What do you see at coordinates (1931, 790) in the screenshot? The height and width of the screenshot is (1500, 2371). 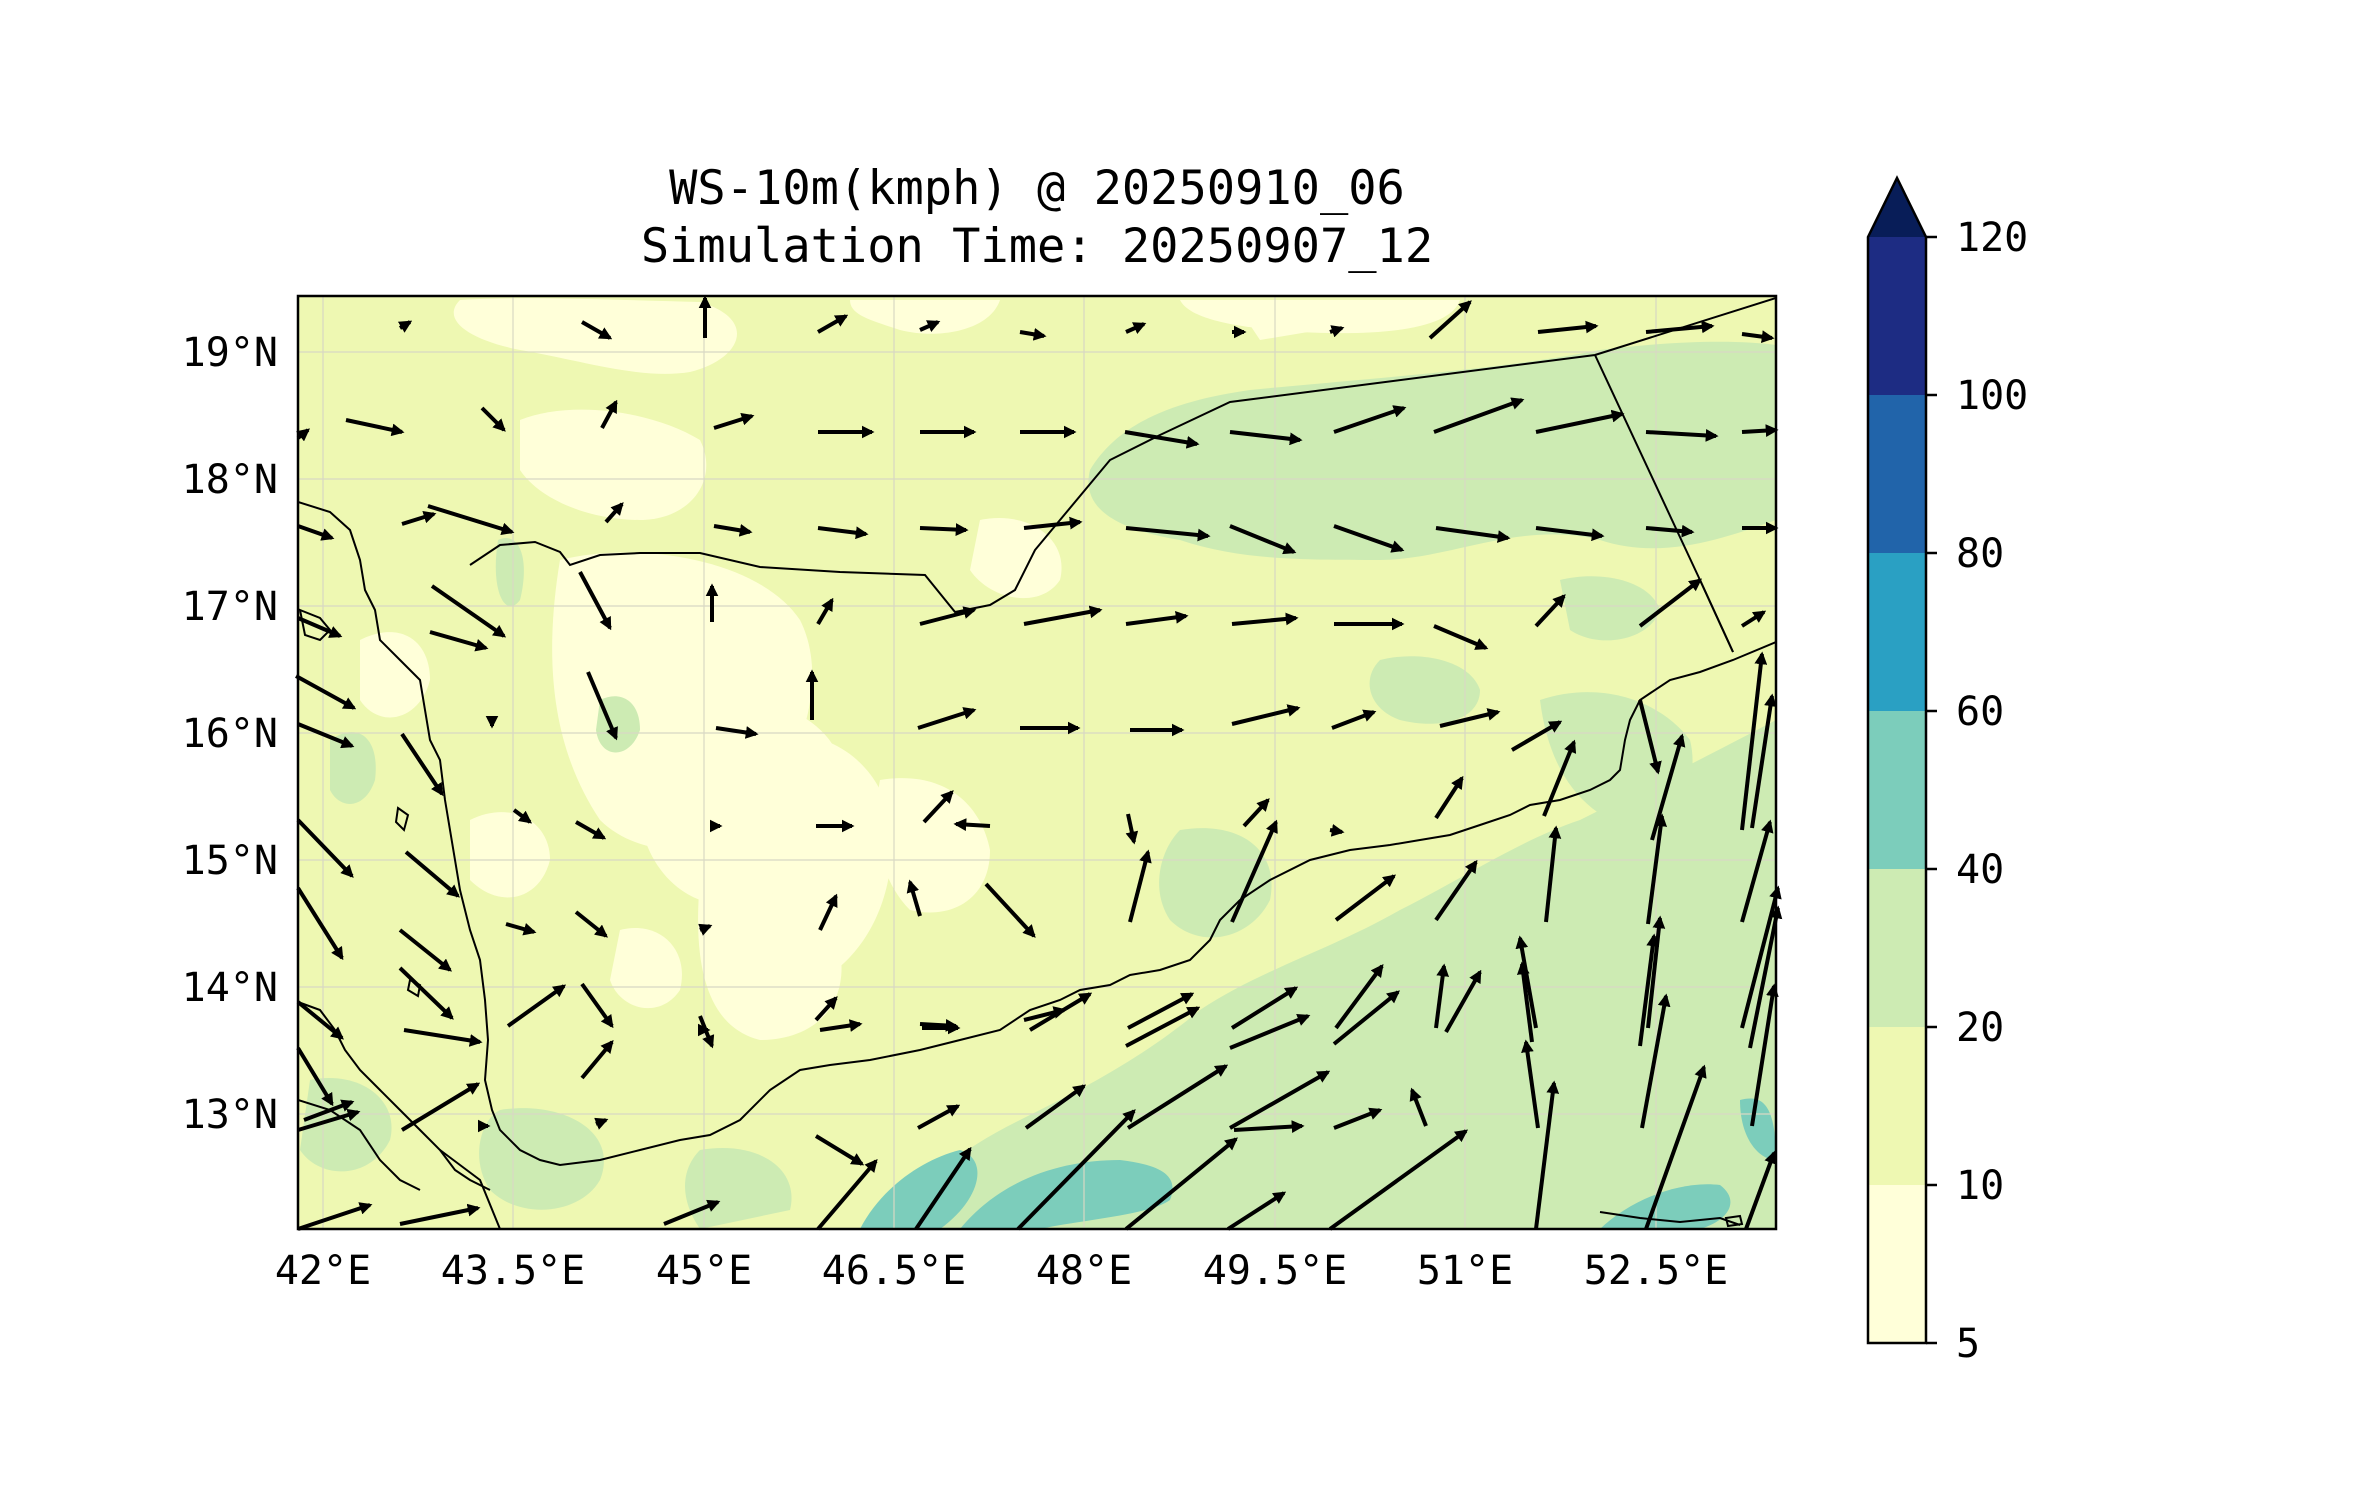 I see `cb-ticks` at bounding box center [1931, 790].